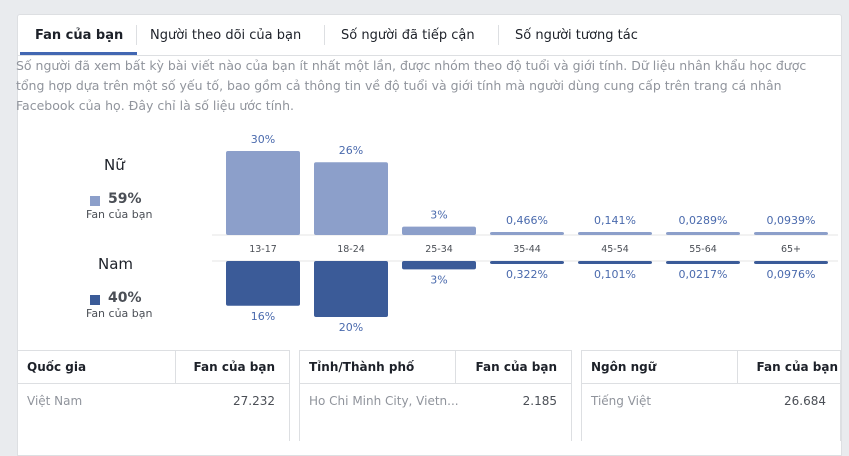  Describe the element at coordinates (624, 367) in the screenshot. I see `language-column-header: Ngôn ngữ` at that location.